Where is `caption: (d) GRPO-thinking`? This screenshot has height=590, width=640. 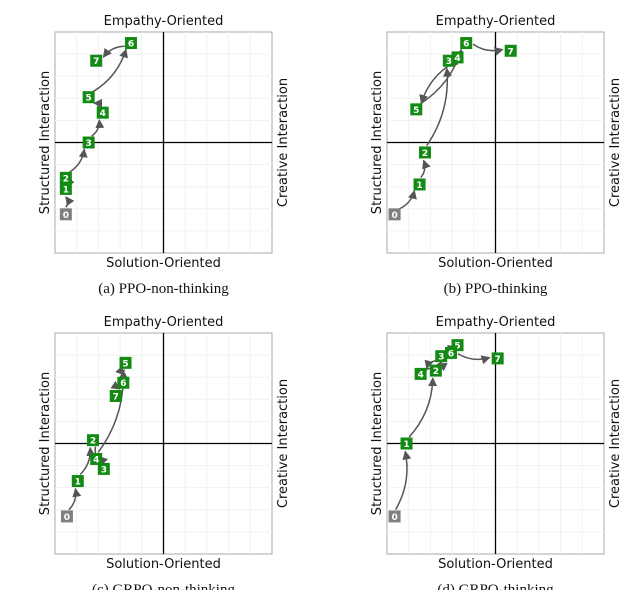 caption: (d) GRPO-thinking is located at coordinates (495, 586).